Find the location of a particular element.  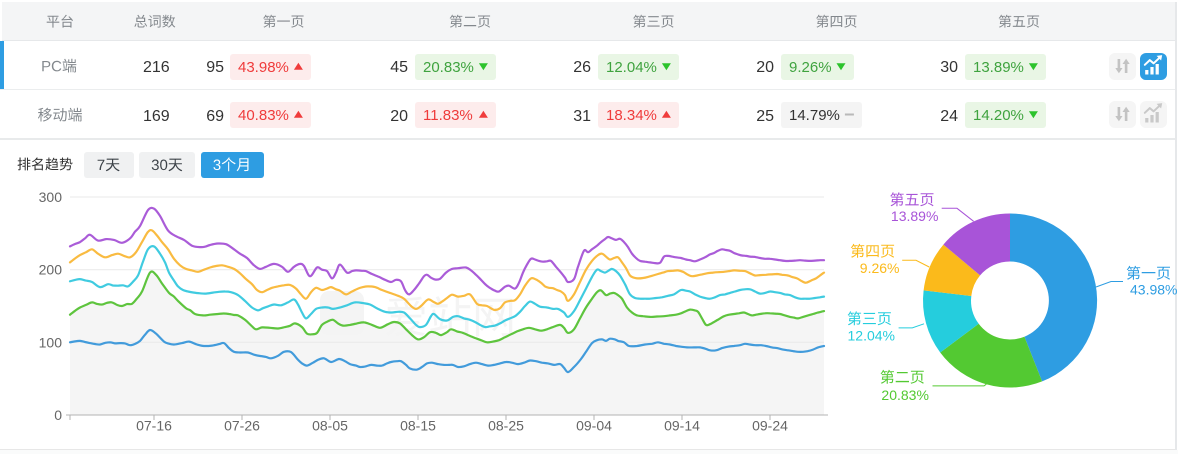

svg-text: 07-16 is located at coordinates (154, 426).